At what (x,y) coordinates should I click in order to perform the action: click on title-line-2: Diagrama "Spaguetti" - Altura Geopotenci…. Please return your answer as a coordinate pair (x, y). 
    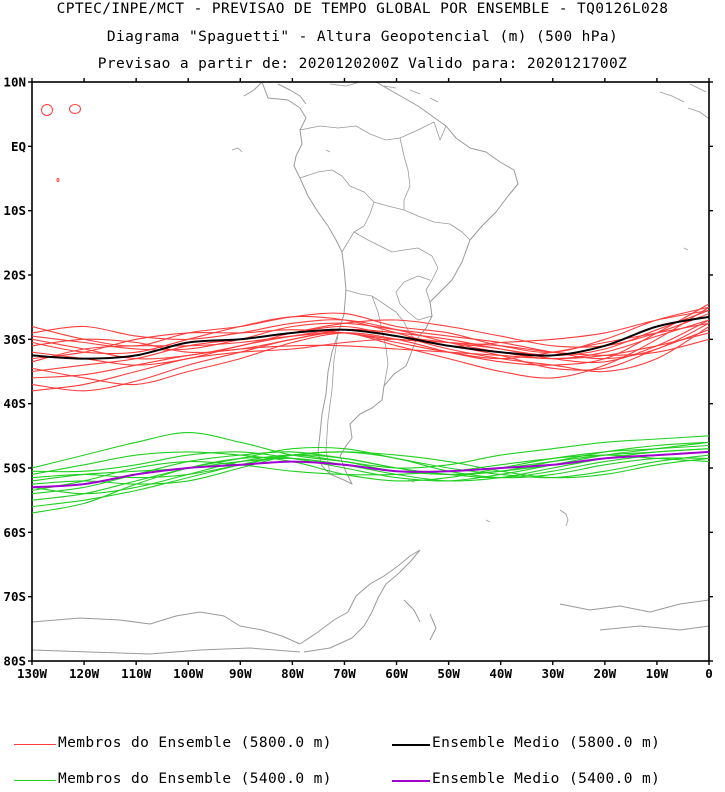
    Looking at the image, I should click on (362, 37).